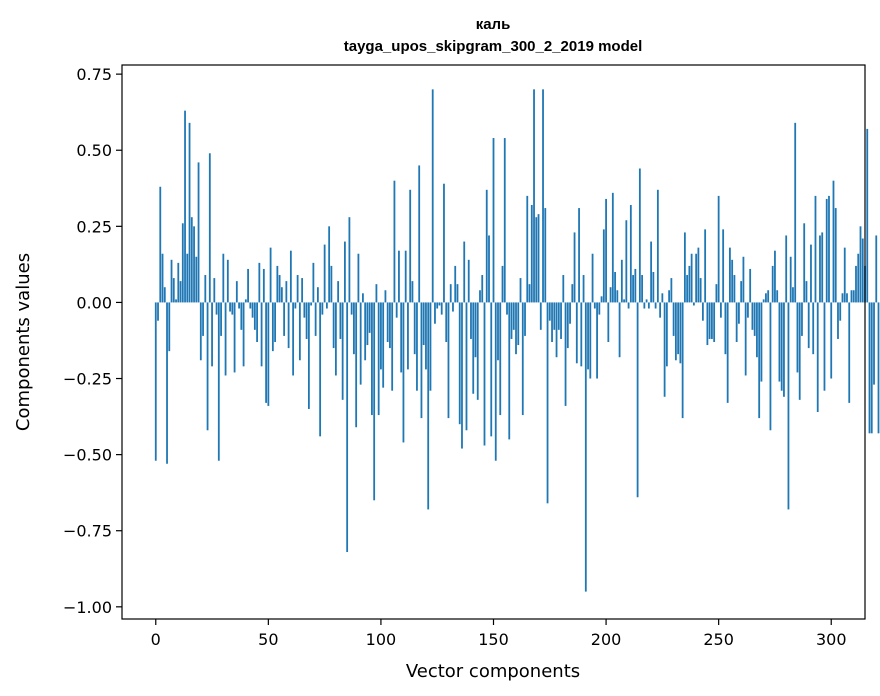 Image resolution: width=880 pixels, height=696 pixels. What do you see at coordinates (499, 634) in the screenshot?
I see `x-axis-ticks: 0 50 100 150 200 250 300` at bounding box center [499, 634].